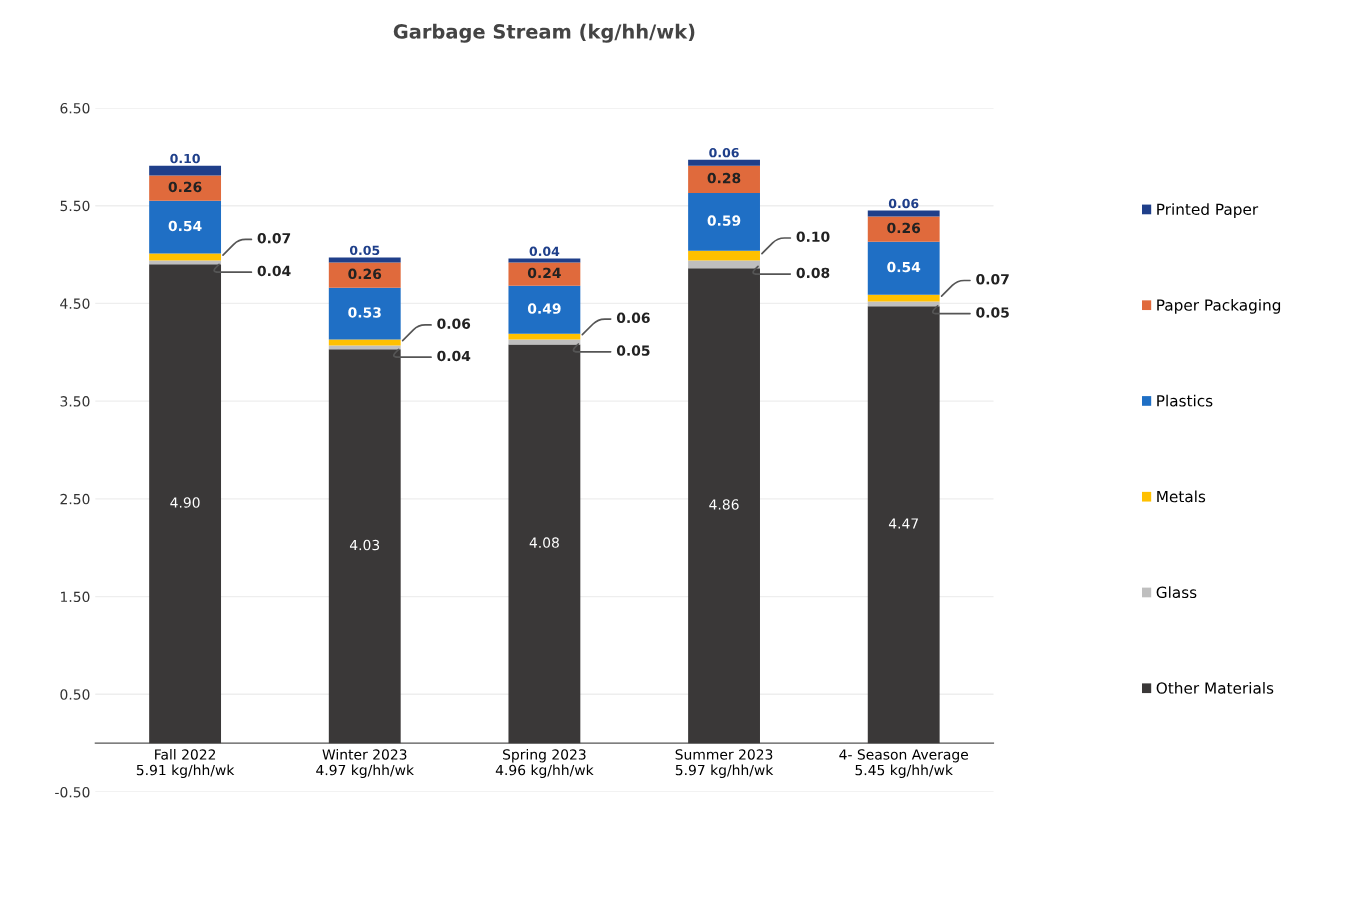 This screenshot has height=900, width=1361. Describe the element at coordinates (75, 206) in the screenshot. I see `y-tick-label: 5.50` at that location.